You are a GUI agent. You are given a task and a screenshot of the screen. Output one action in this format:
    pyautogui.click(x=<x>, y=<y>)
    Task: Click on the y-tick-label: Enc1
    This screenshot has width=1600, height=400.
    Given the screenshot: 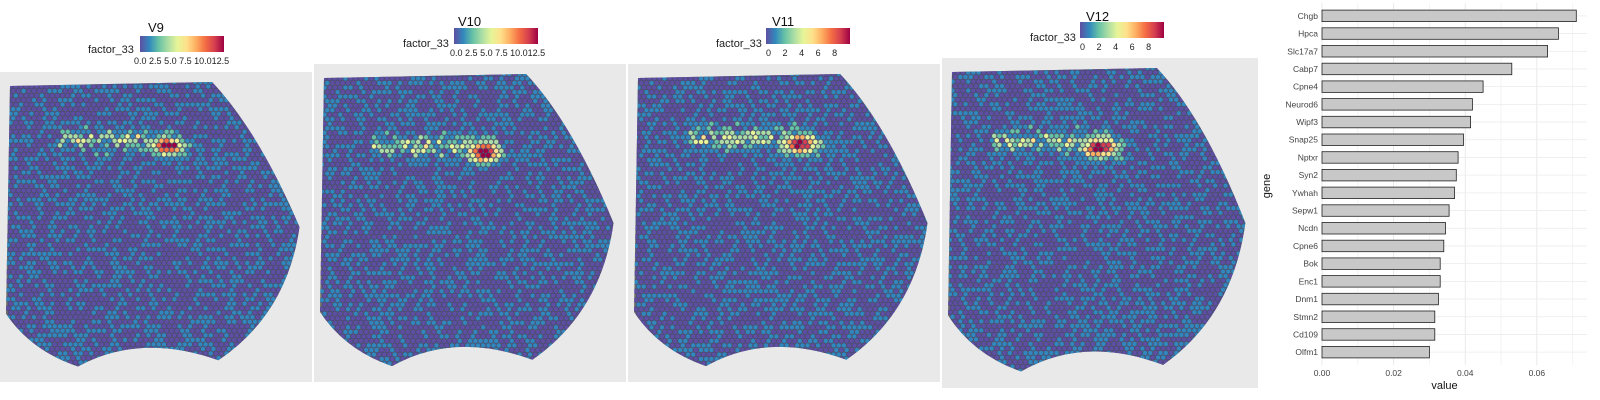 What is the action you would take?
    pyautogui.click(x=1309, y=281)
    